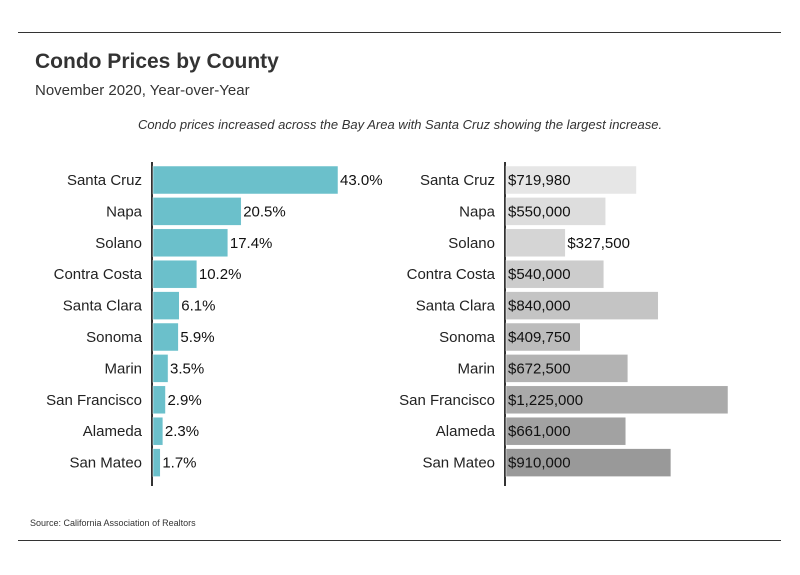  I want to click on pct-value-label: 6.1%, so click(198, 306).